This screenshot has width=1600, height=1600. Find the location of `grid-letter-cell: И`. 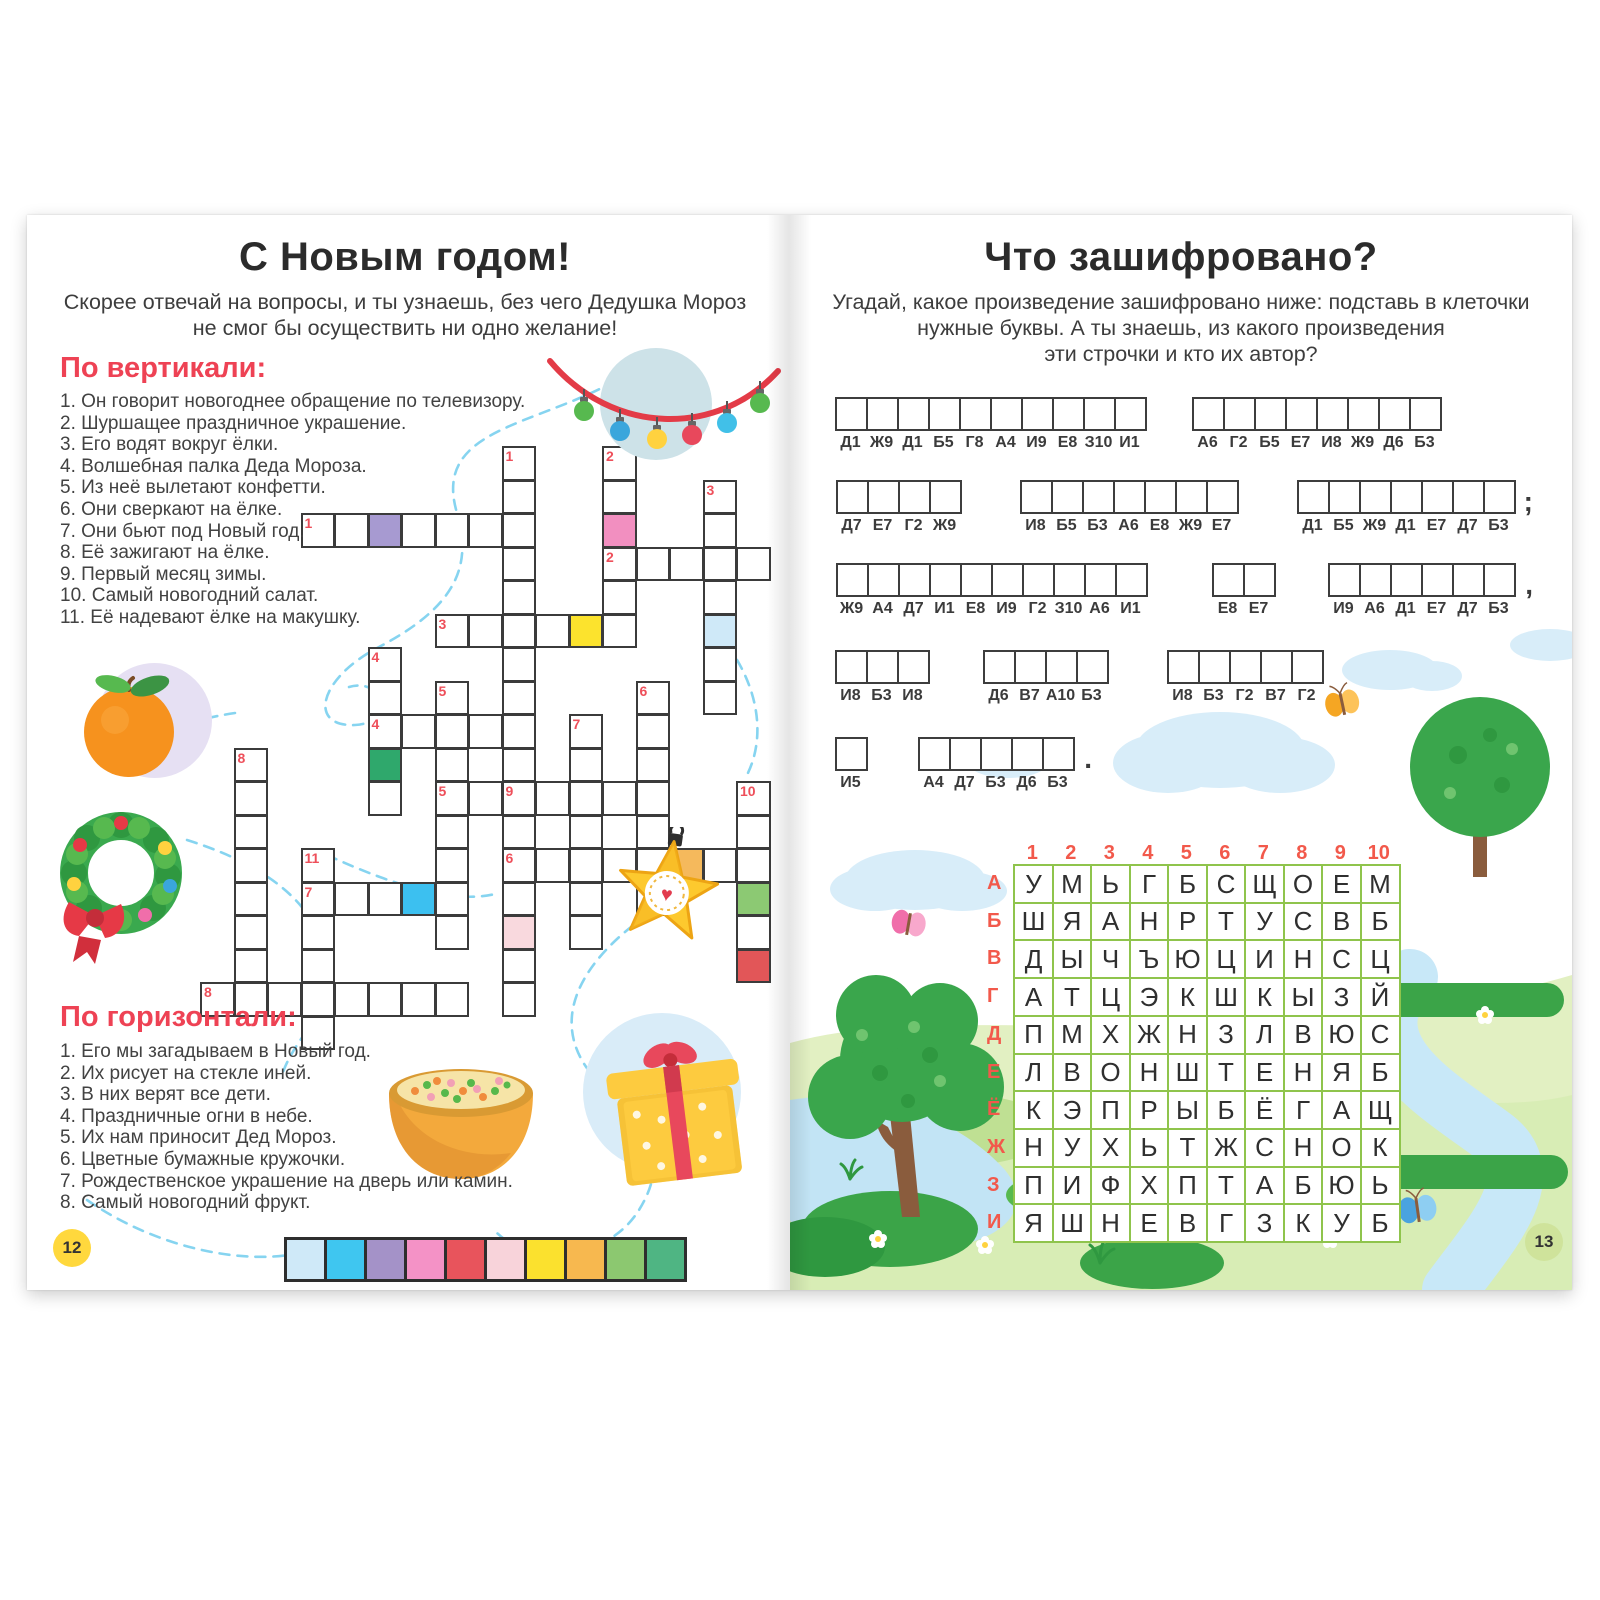

grid-letter-cell: И is located at coordinates (1264, 959).